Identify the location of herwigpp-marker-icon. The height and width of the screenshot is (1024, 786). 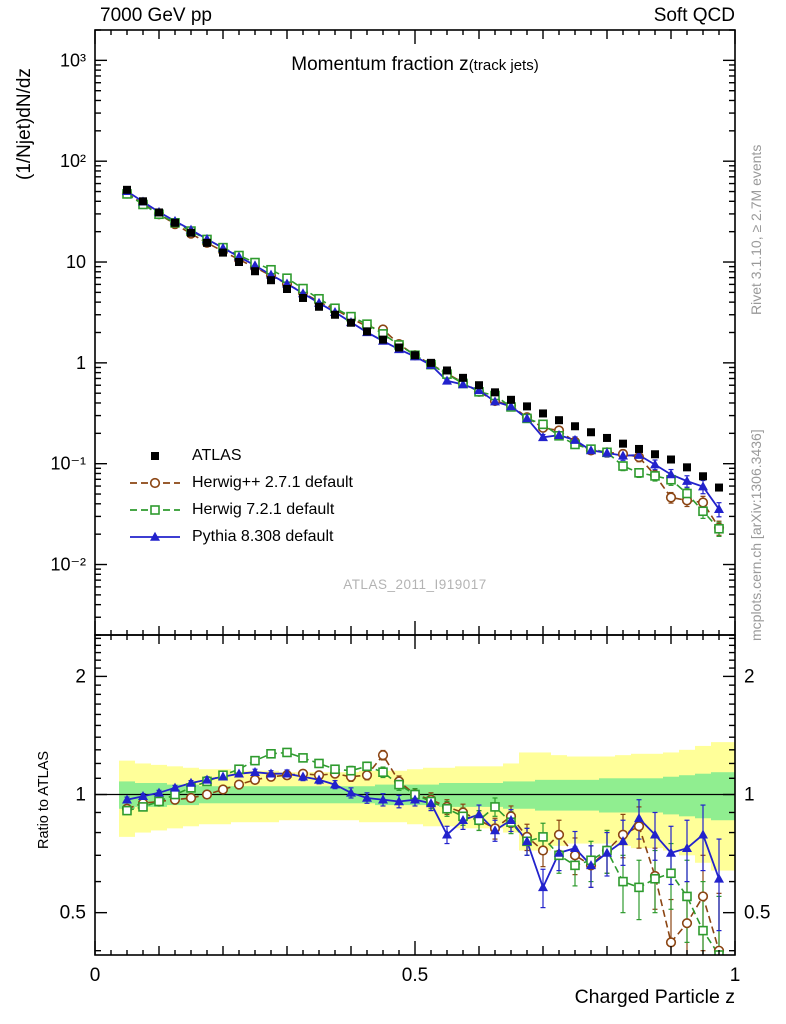
(155, 483).